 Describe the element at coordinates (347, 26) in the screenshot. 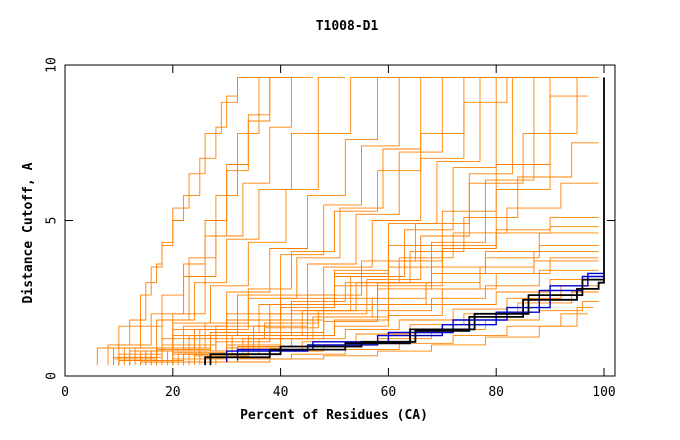

I see `chart-title: T1008-D1` at that location.